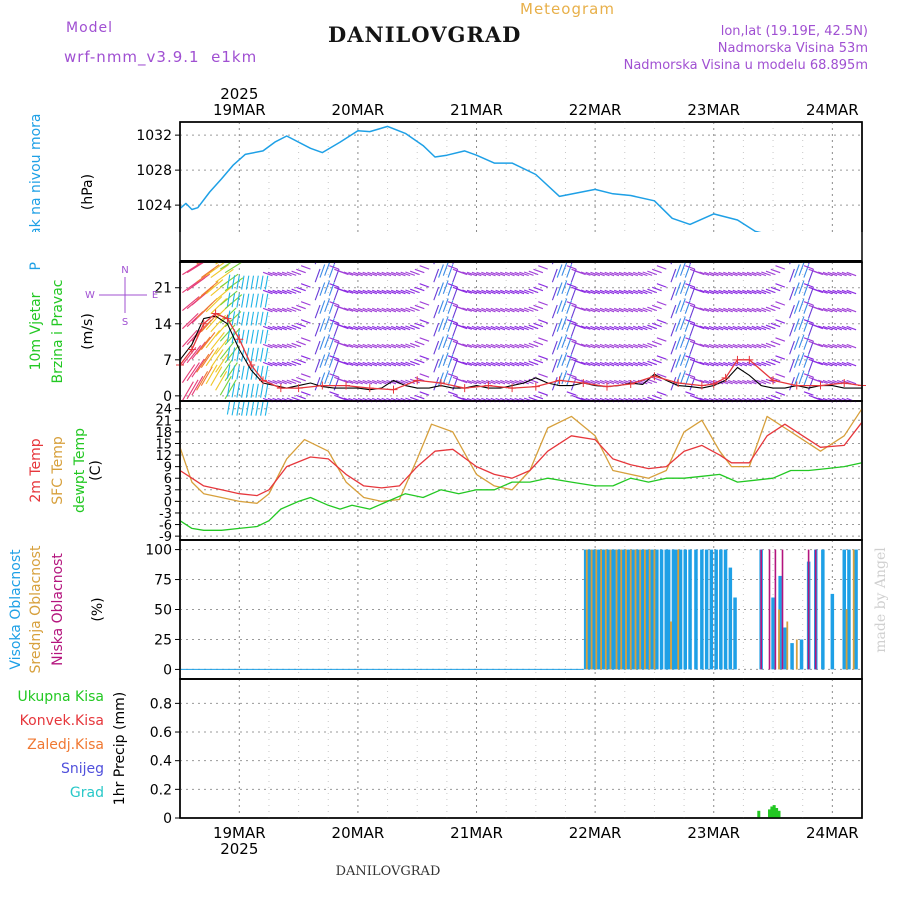 The height and width of the screenshot is (900, 900). Describe the element at coordinates (65, 745) in the screenshot. I see `precip-legend-label: Zaledj.Kisa` at that location.